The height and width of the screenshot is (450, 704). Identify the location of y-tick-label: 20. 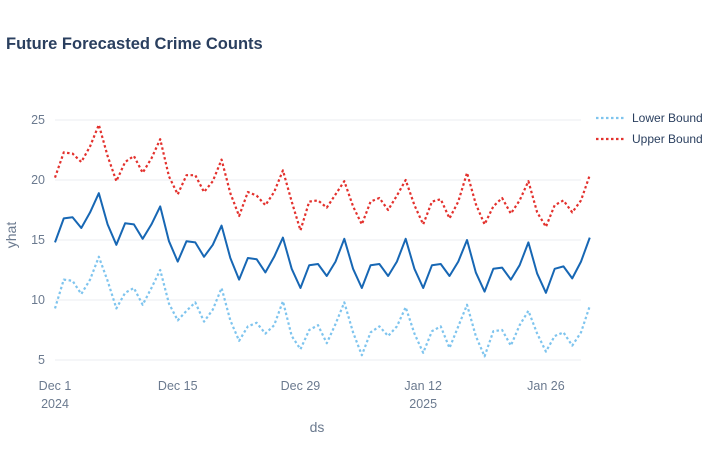
(38, 180).